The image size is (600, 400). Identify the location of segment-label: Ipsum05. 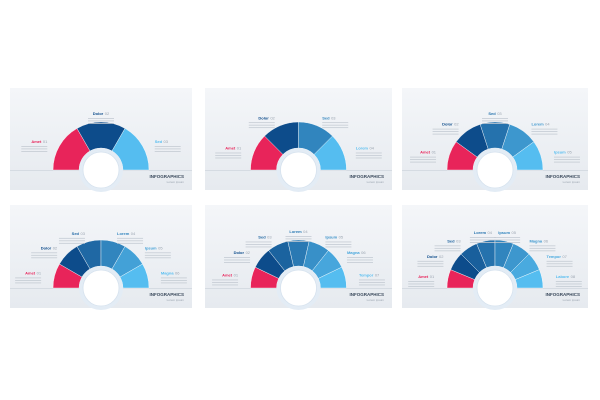
(507, 232).